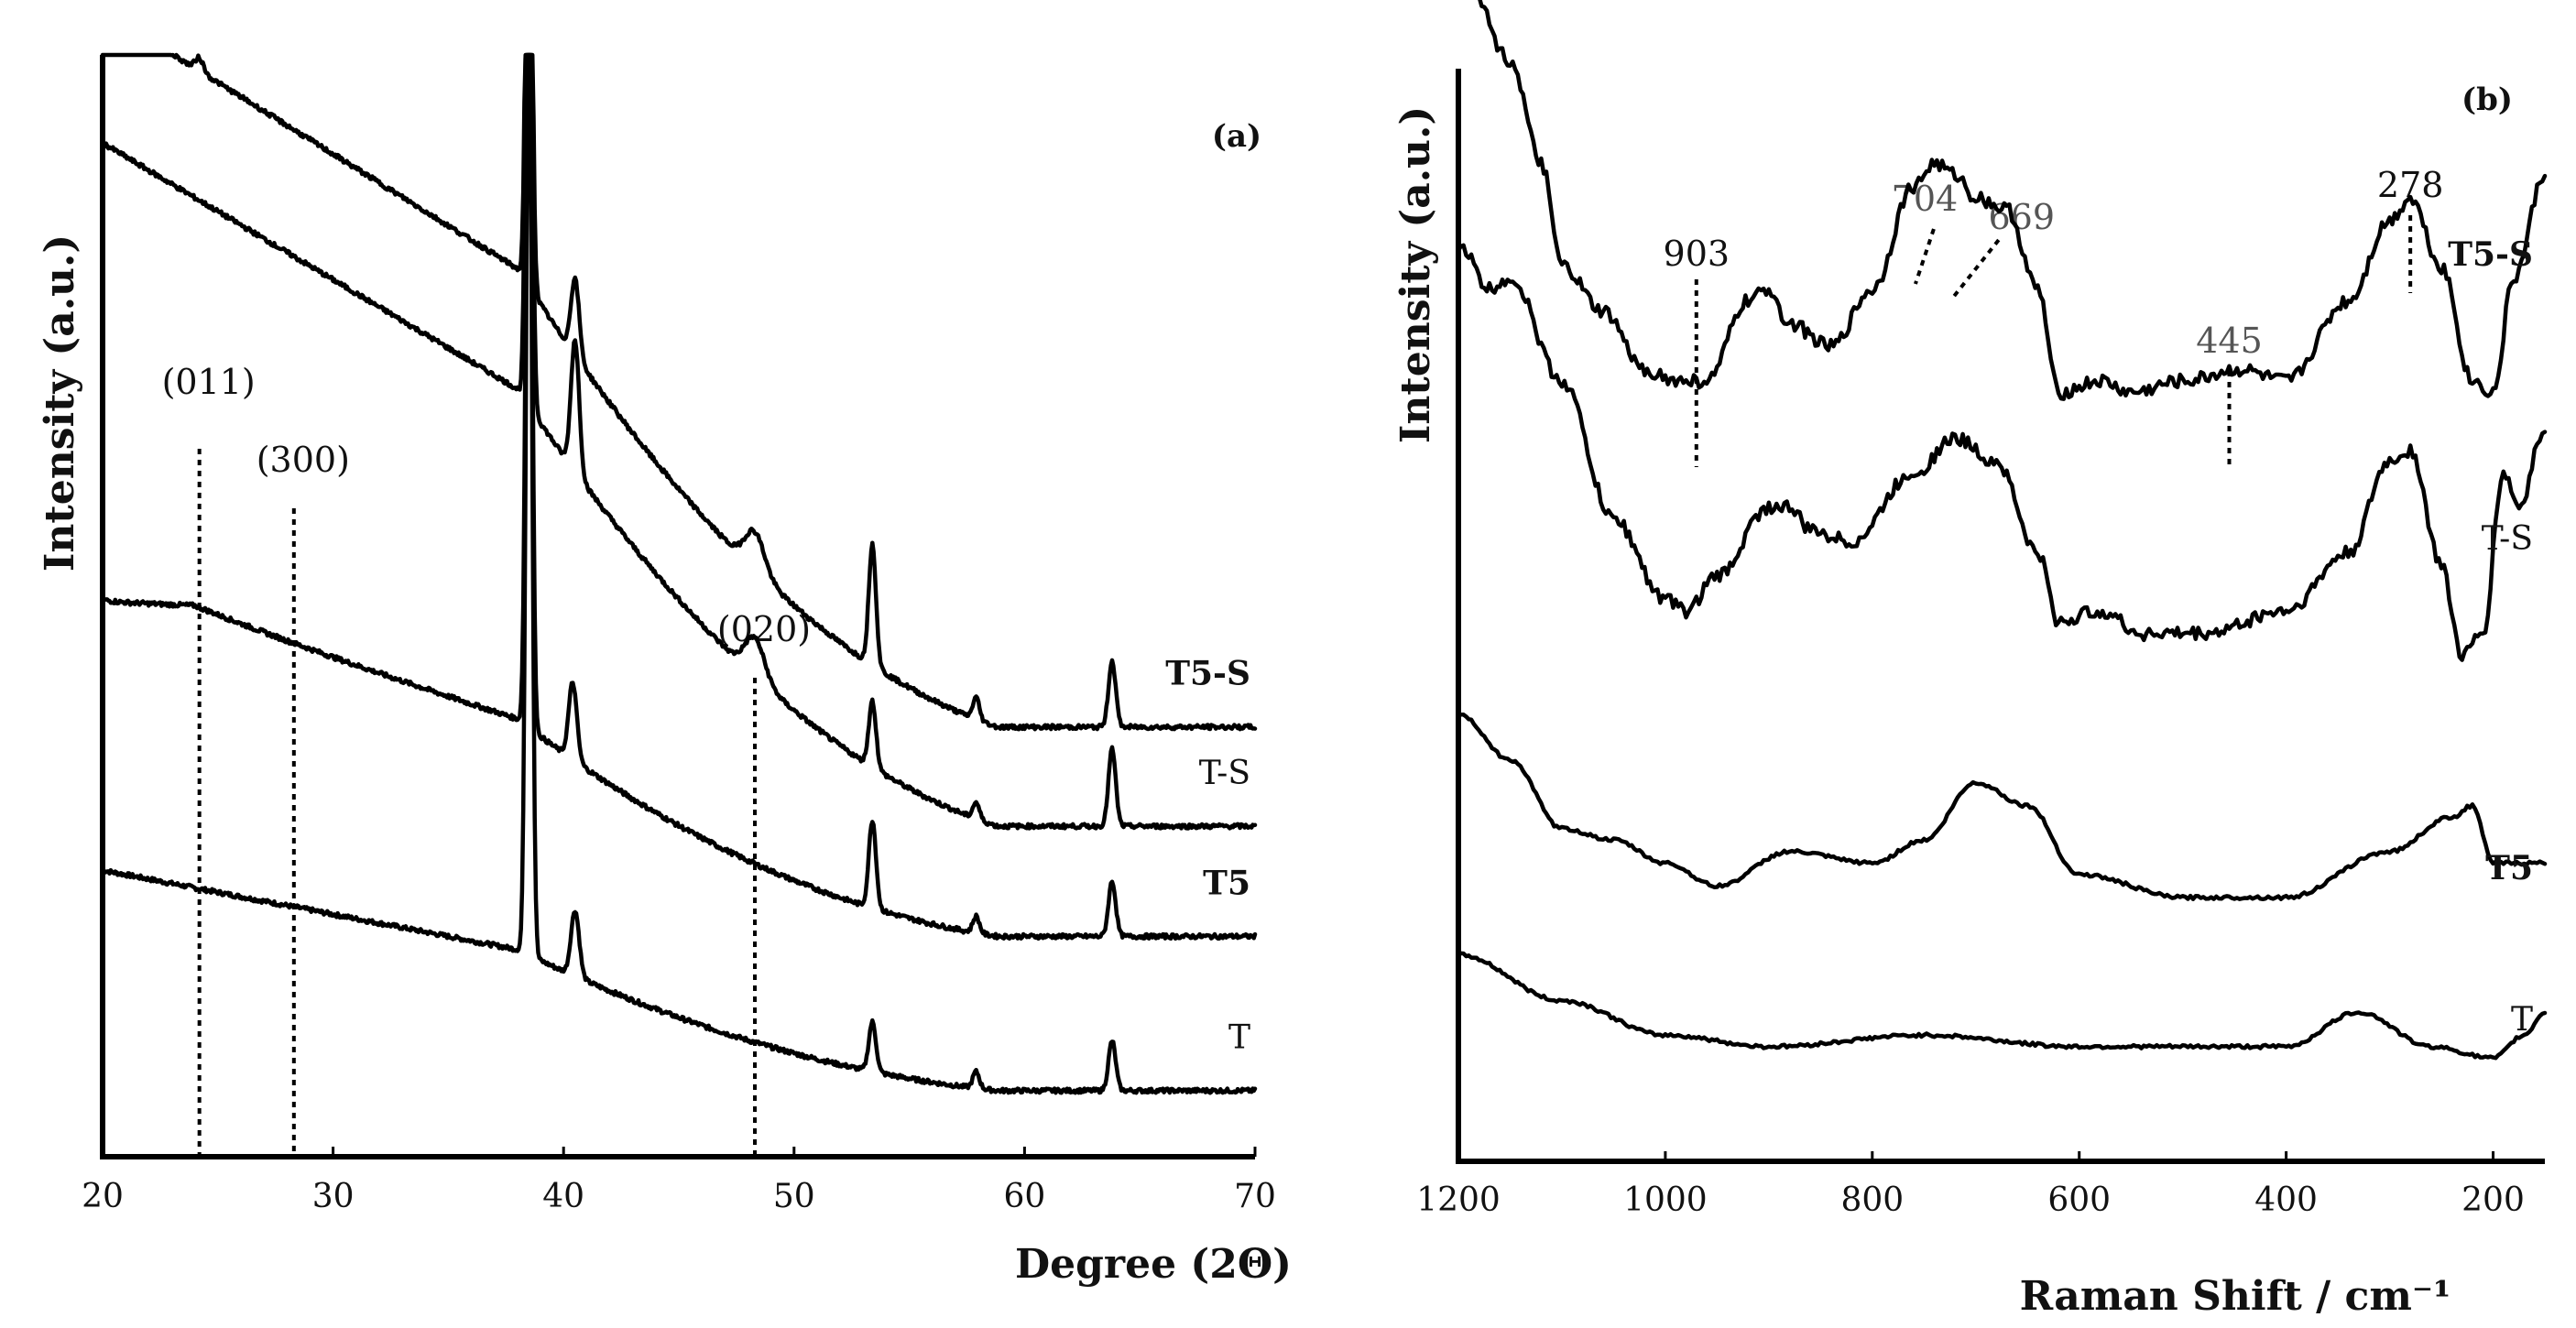 This screenshot has height=1328, width=2576. What do you see at coordinates (2079, 1200) in the screenshot?
I see `x-tick-label-600: 600` at bounding box center [2079, 1200].